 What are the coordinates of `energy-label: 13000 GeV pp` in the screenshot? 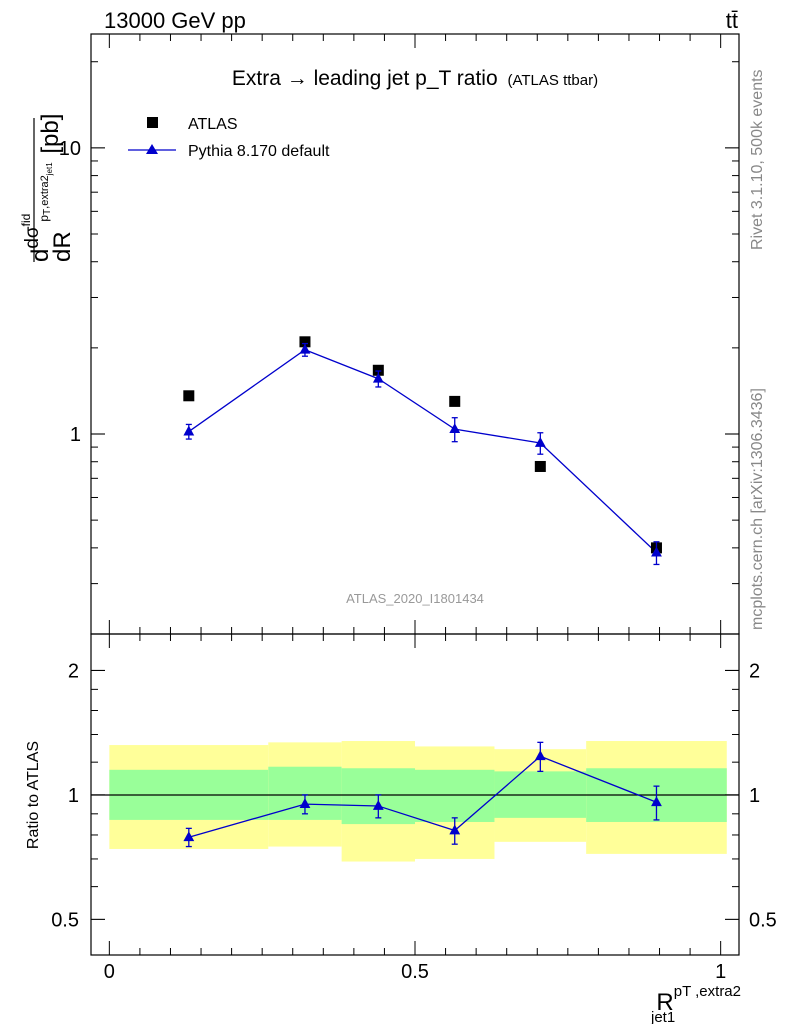 It's located at (175, 20).